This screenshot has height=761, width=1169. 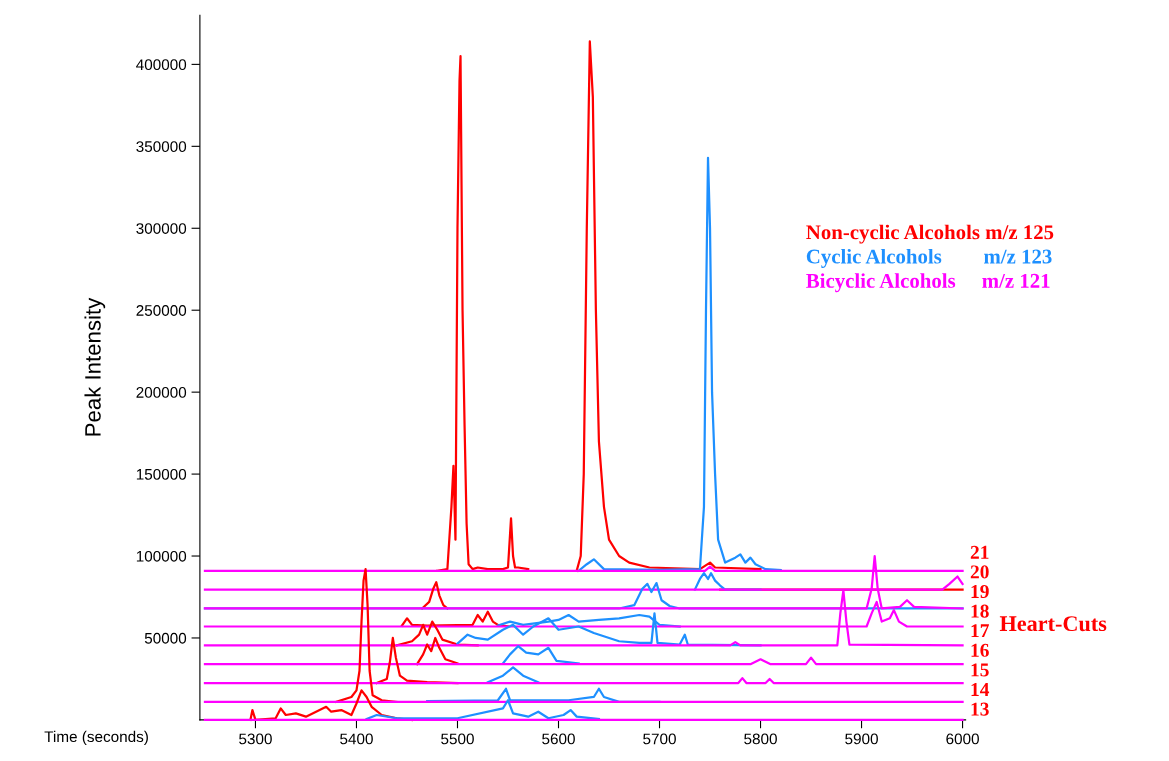 I want to click on y-tick-label: 400000, so click(x=161, y=65).